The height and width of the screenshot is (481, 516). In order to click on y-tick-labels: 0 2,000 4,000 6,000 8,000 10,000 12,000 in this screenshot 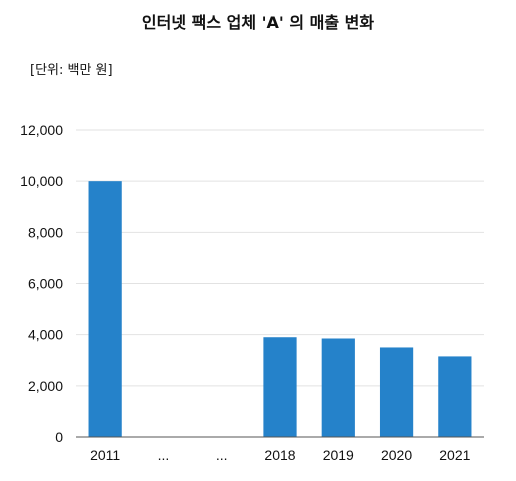, I will do `click(41, 283)`.